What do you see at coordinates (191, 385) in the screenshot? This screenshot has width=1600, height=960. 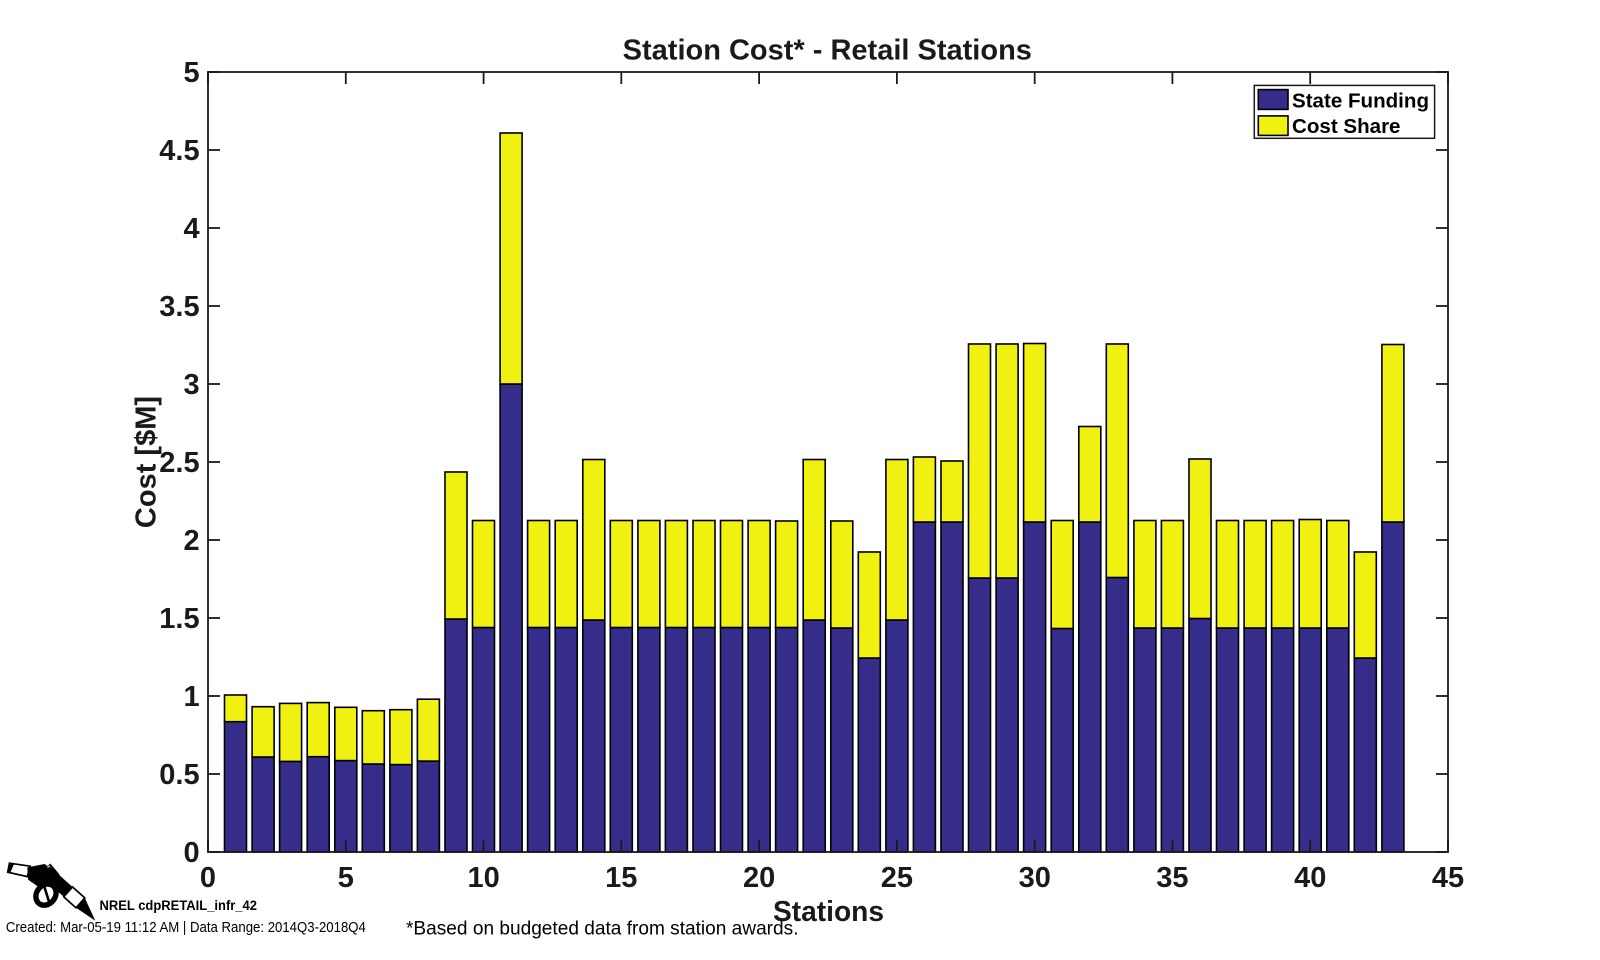 I see `svg-text: 3` at bounding box center [191, 385].